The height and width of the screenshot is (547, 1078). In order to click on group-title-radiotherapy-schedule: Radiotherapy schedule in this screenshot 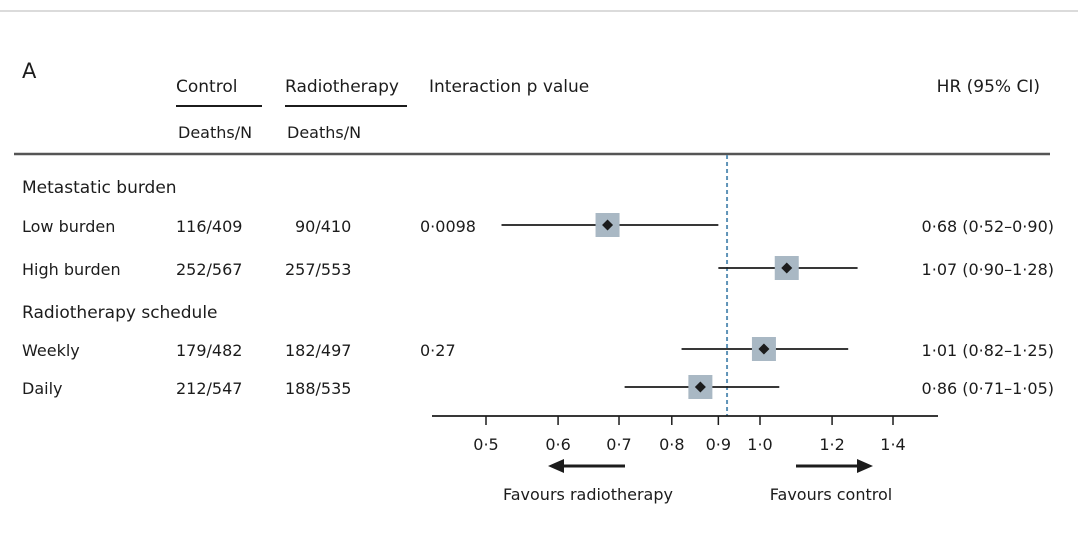, I will do `click(120, 313)`.